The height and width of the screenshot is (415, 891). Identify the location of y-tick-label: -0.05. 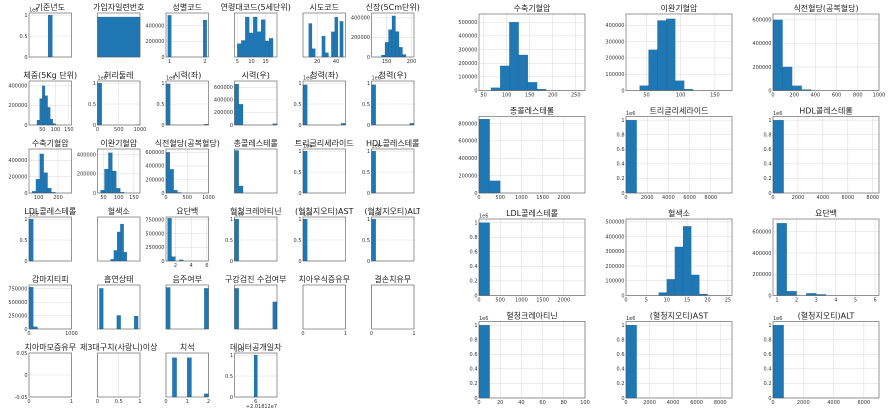
(21, 398).